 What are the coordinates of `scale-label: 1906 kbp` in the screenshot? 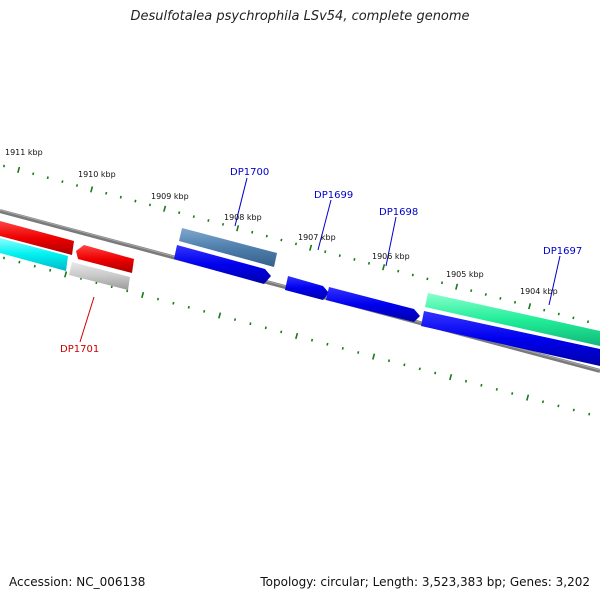 It's located at (391, 256).